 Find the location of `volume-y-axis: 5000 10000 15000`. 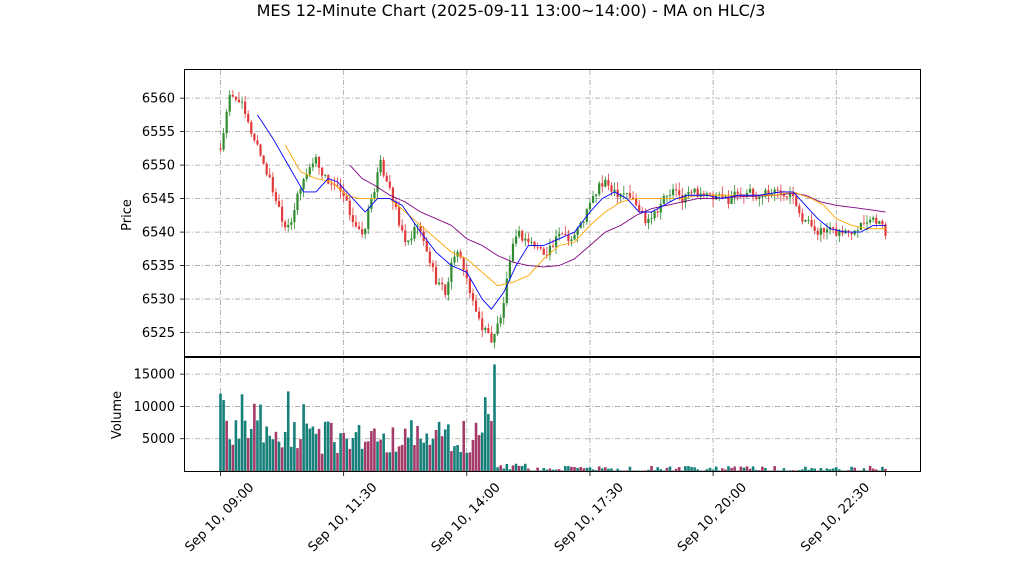

volume-y-axis: 5000 10000 15000 is located at coordinates (159, 407).